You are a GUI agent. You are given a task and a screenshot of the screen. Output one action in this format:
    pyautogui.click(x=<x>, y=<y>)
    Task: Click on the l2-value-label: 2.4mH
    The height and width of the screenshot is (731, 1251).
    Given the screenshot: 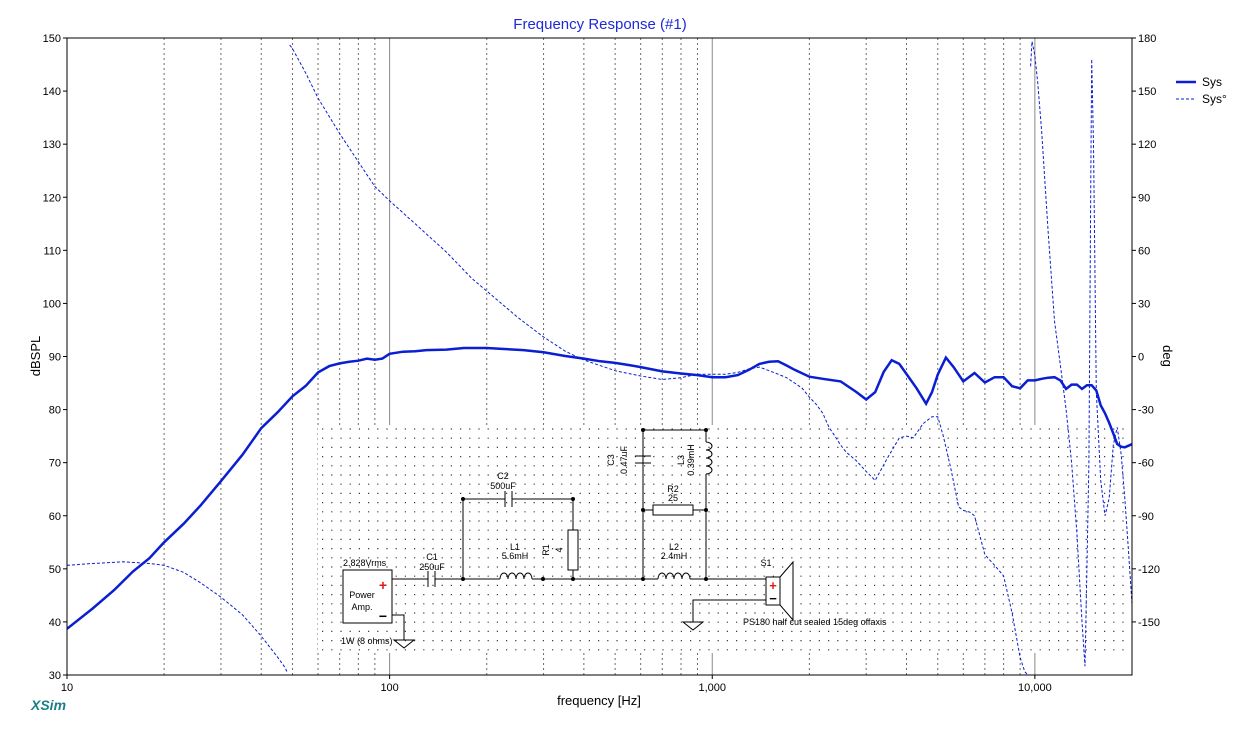 What is the action you would take?
    pyautogui.click(x=674, y=556)
    